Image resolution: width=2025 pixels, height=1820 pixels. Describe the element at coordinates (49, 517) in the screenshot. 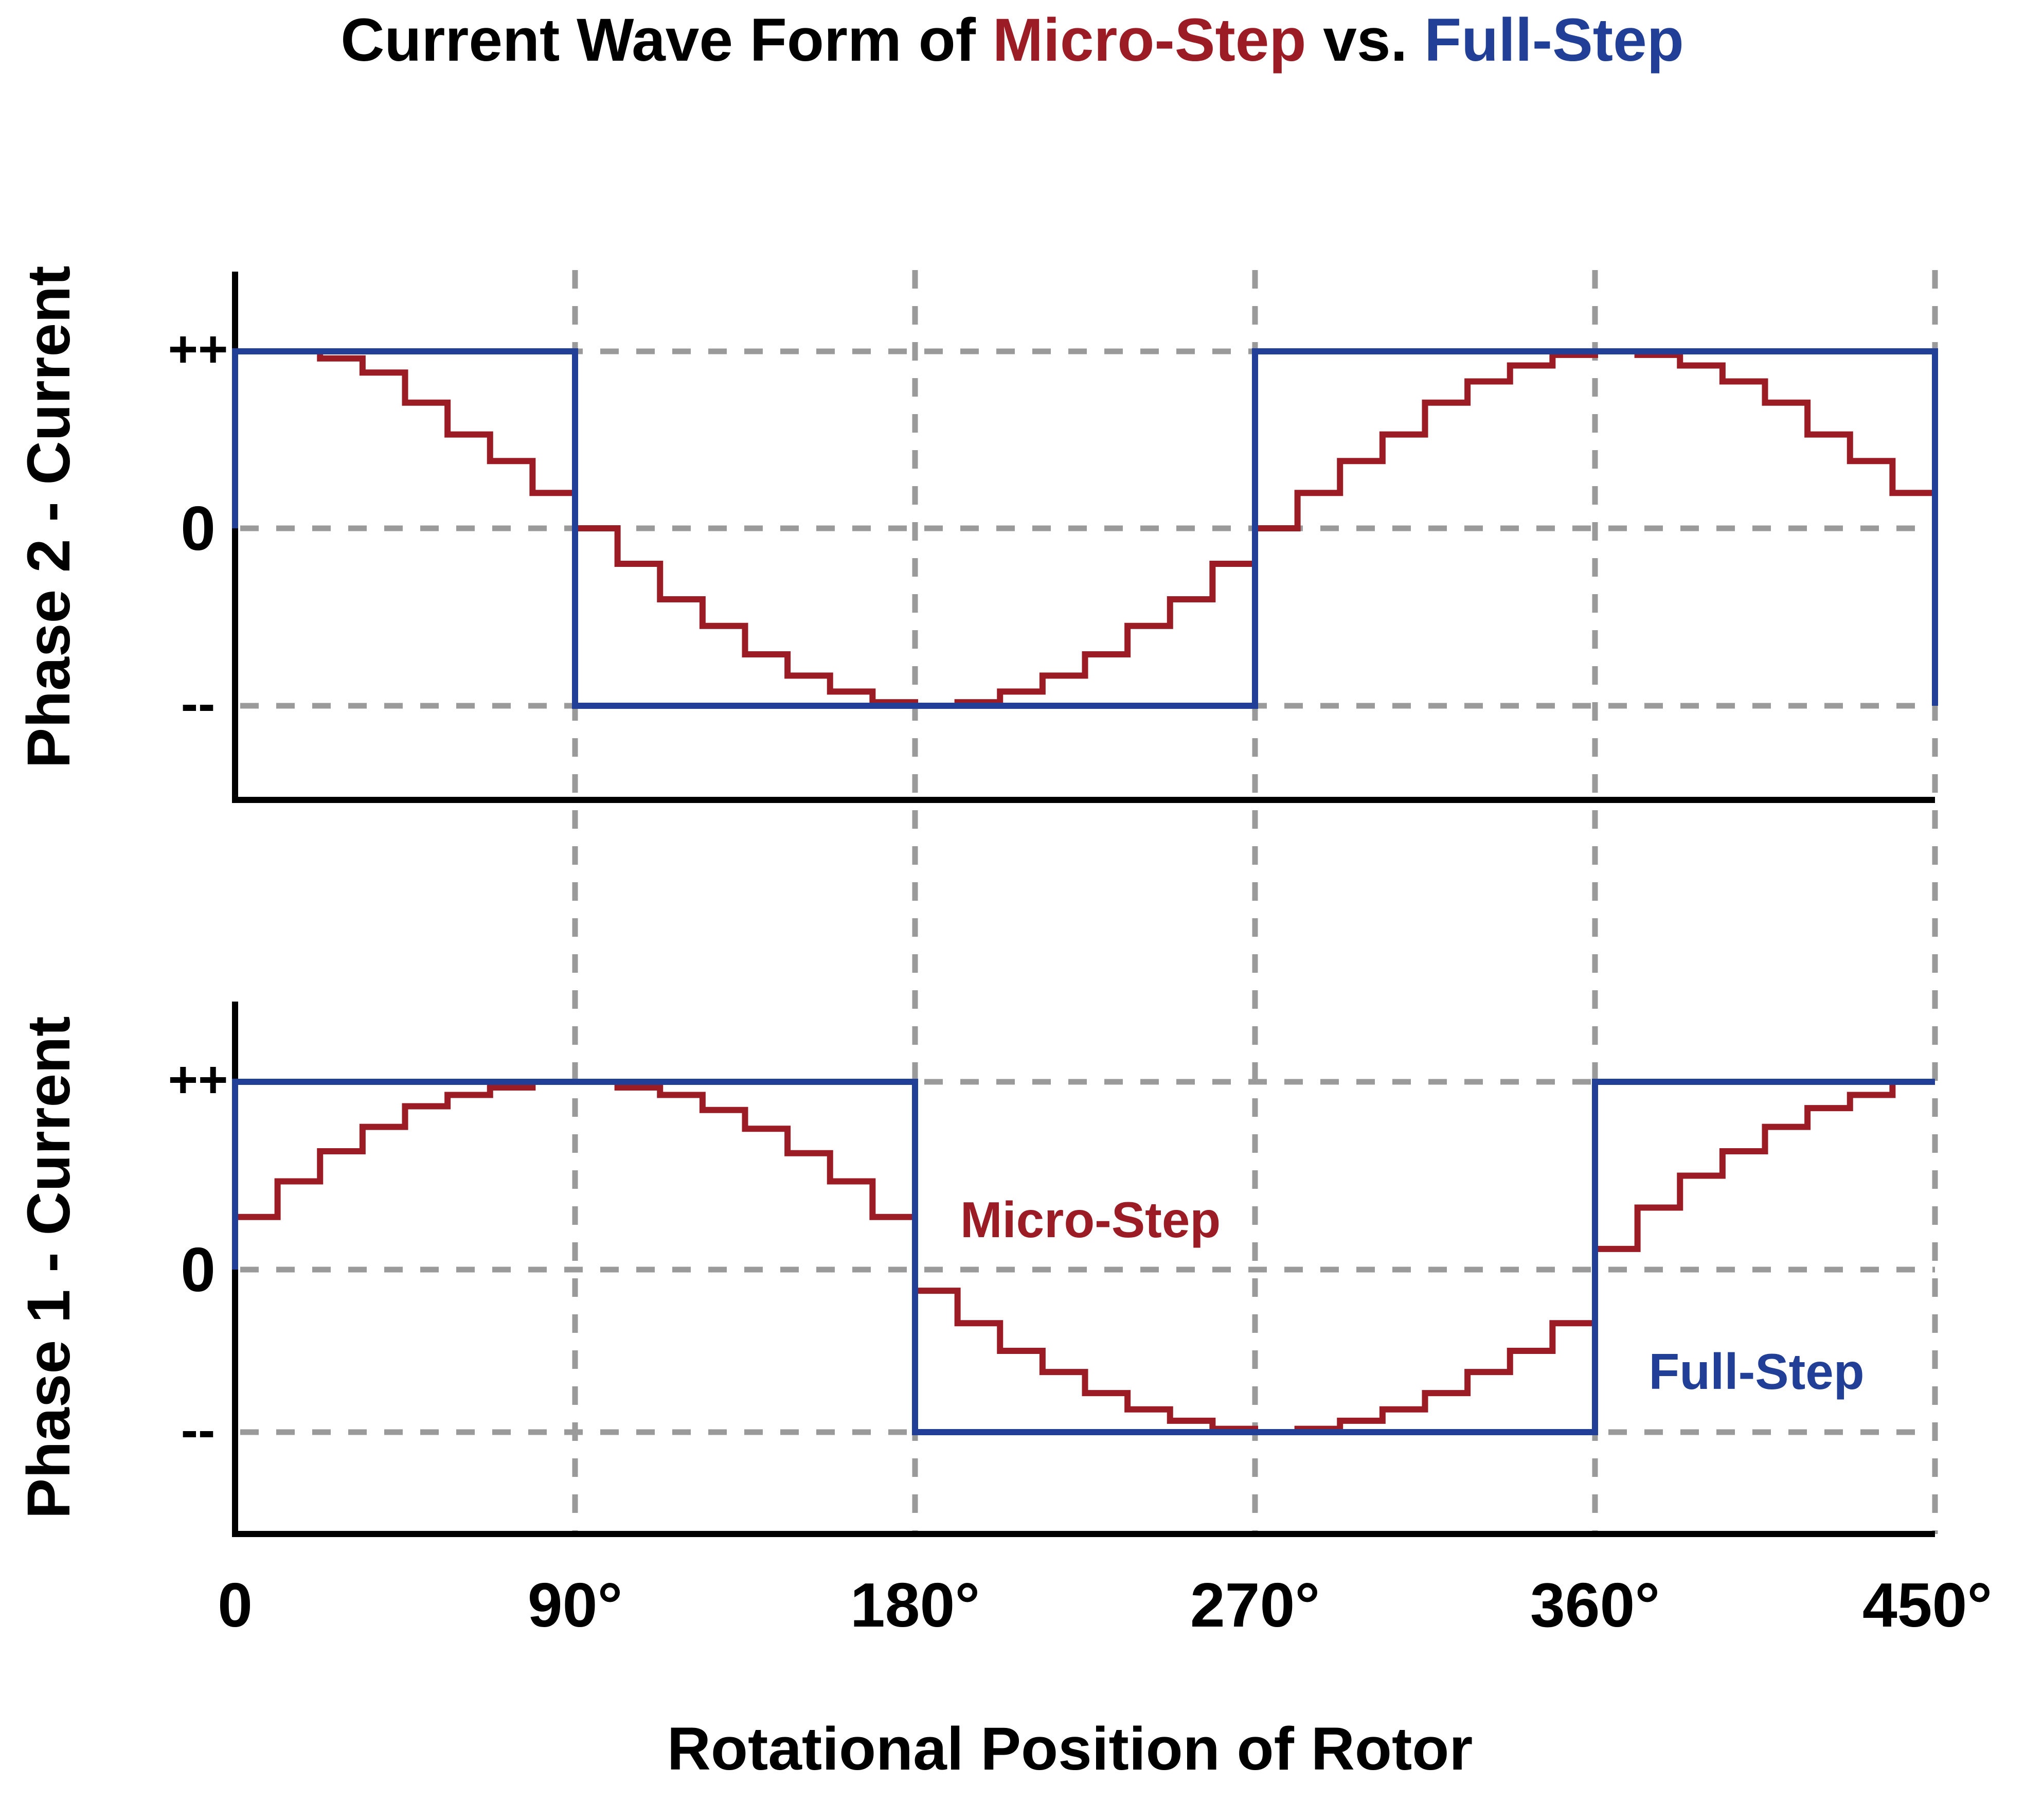

I see `y-axis-label: Phase 2 - Current` at that location.